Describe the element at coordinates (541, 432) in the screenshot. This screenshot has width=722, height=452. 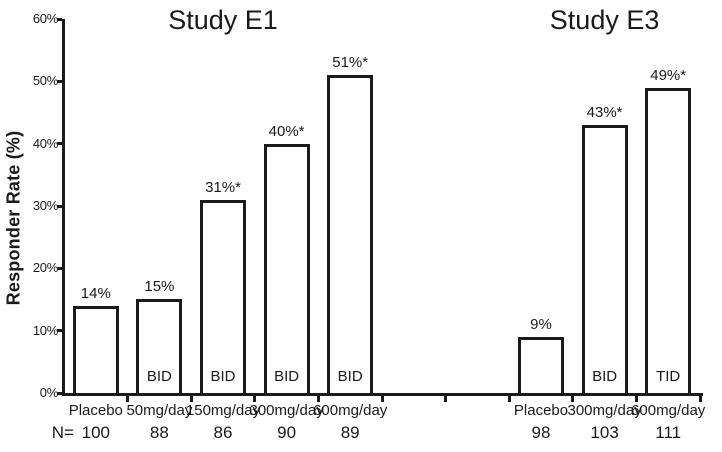
I see `n-value: 98` at that location.